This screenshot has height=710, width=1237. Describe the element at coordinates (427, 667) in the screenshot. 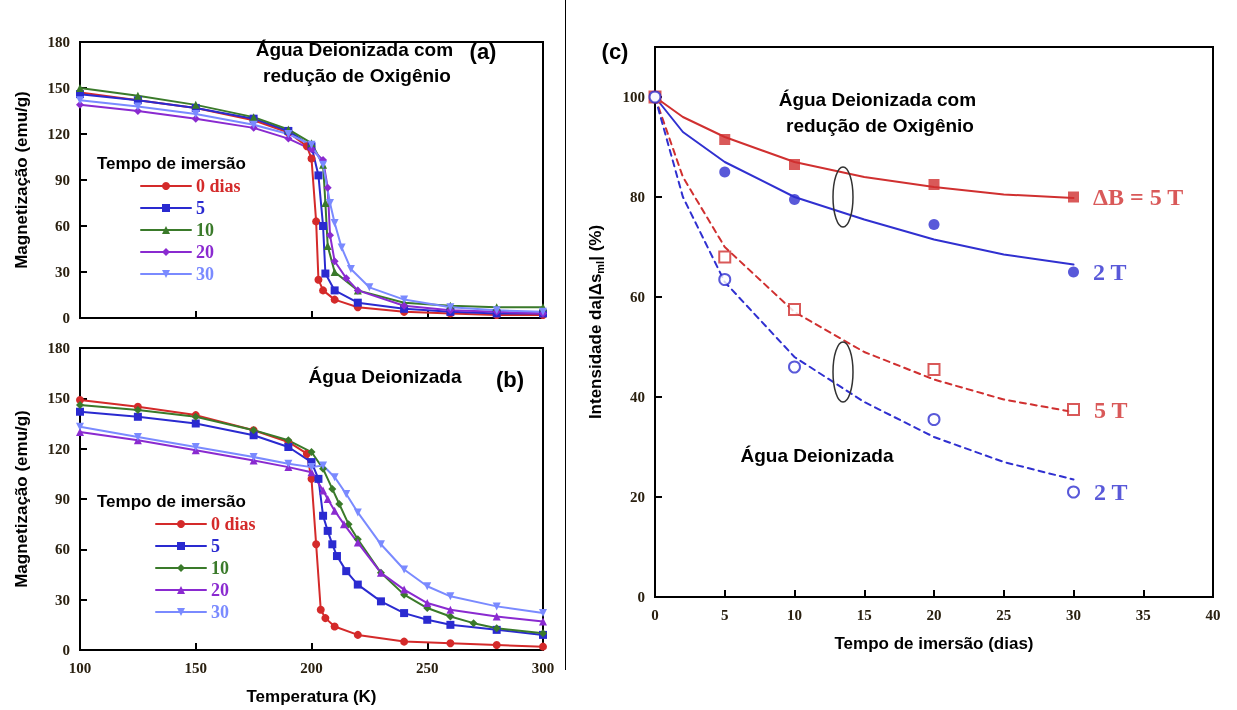

I see `x-tick-label: 250` at that location.